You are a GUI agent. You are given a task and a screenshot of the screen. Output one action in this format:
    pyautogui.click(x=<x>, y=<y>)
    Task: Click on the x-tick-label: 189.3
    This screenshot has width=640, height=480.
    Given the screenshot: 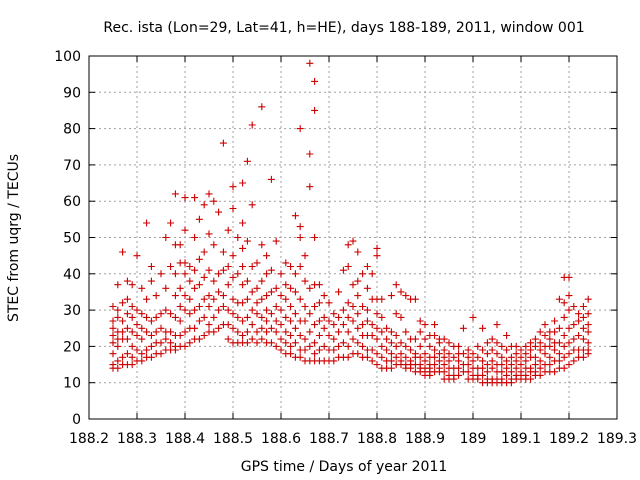 What is the action you would take?
    pyautogui.click(x=617, y=439)
    